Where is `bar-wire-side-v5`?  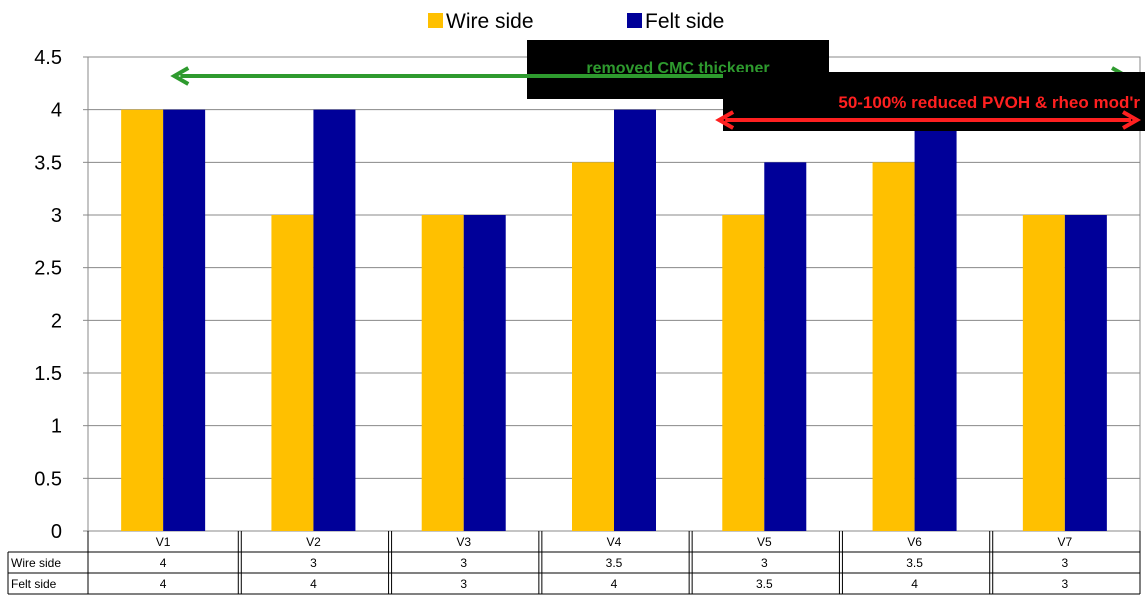 bar-wire-side-v5 is located at coordinates (743, 373).